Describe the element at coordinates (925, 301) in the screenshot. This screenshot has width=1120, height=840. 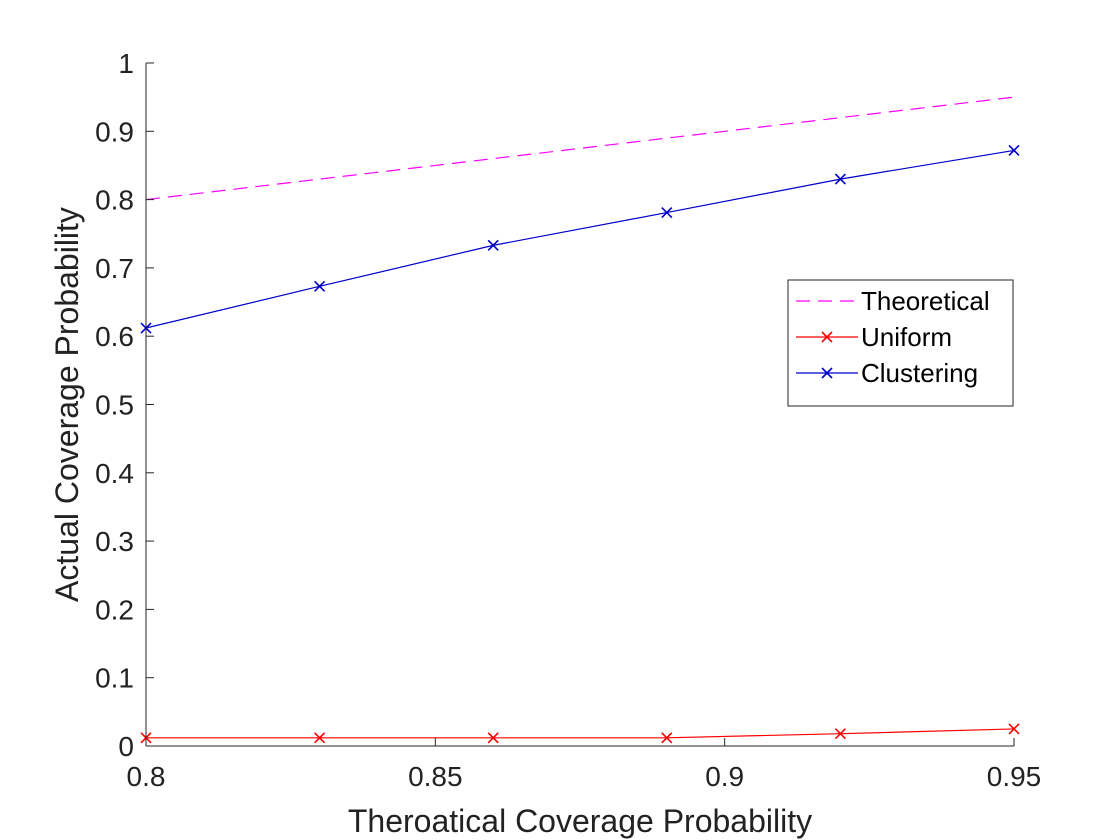
I see `legend-label-theoretical: Theoretical` at that location.